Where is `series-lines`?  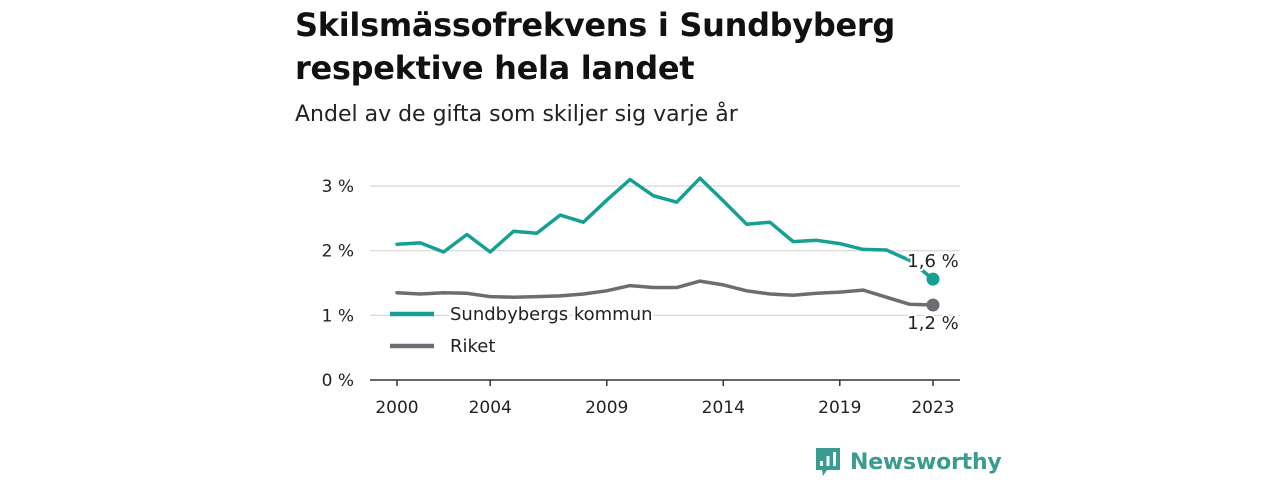 series-lines is located at coordinates (665, 241).